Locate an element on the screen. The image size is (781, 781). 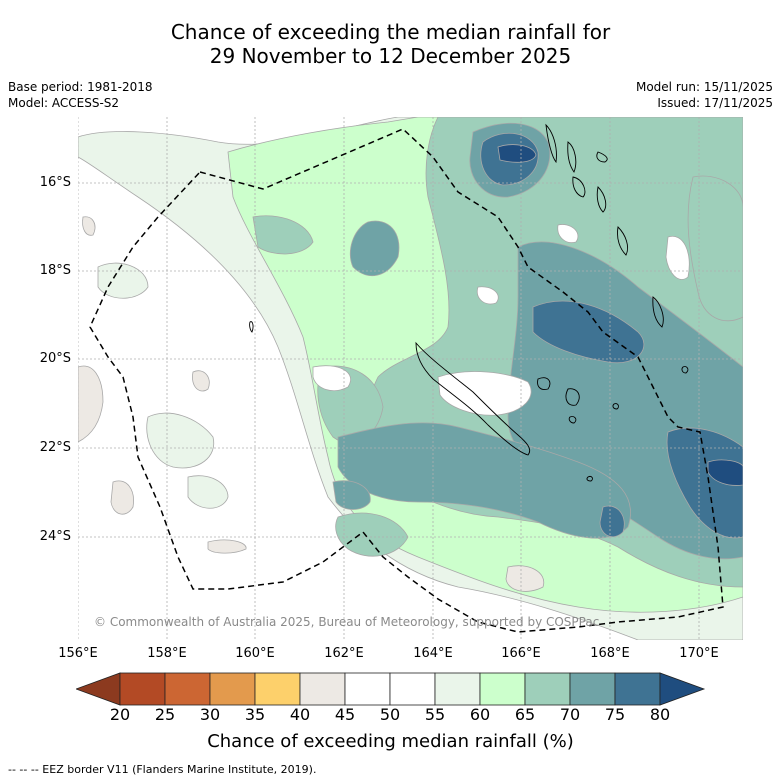
vanuatu-coast is located at coordinates (604, 225).